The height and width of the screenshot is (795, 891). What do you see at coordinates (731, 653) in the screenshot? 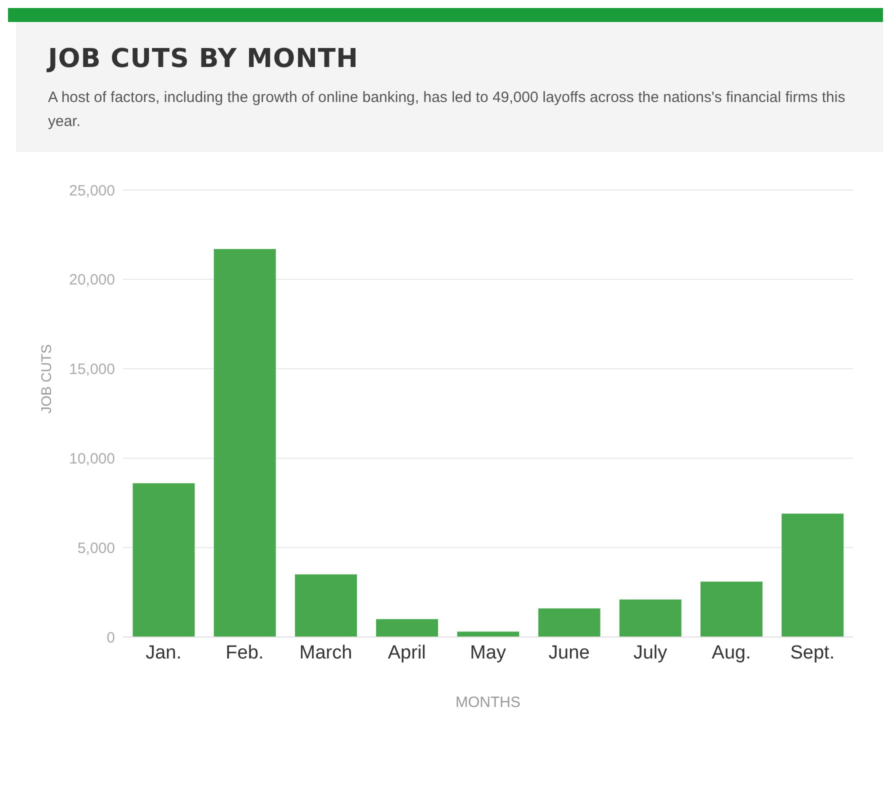
I see `x-tick-label: Aug.` at bounding box center [731, 653].